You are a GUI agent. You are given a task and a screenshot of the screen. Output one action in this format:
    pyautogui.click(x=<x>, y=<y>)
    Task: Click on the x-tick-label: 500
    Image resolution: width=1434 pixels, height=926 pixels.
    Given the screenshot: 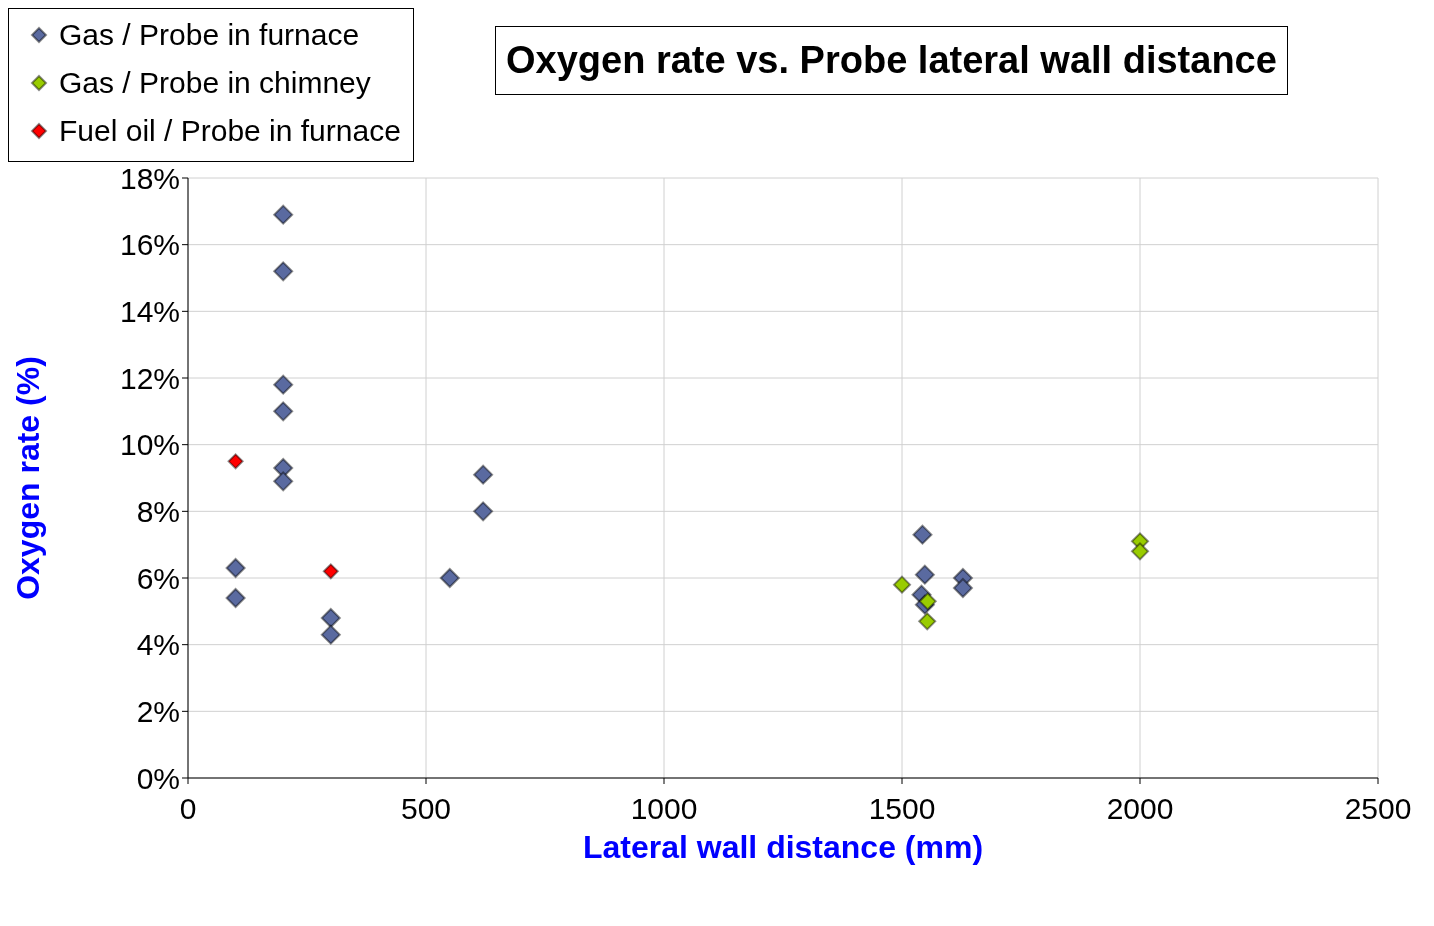 What is the action you would take?
    pyautogui.click(x=426, y=809)
    